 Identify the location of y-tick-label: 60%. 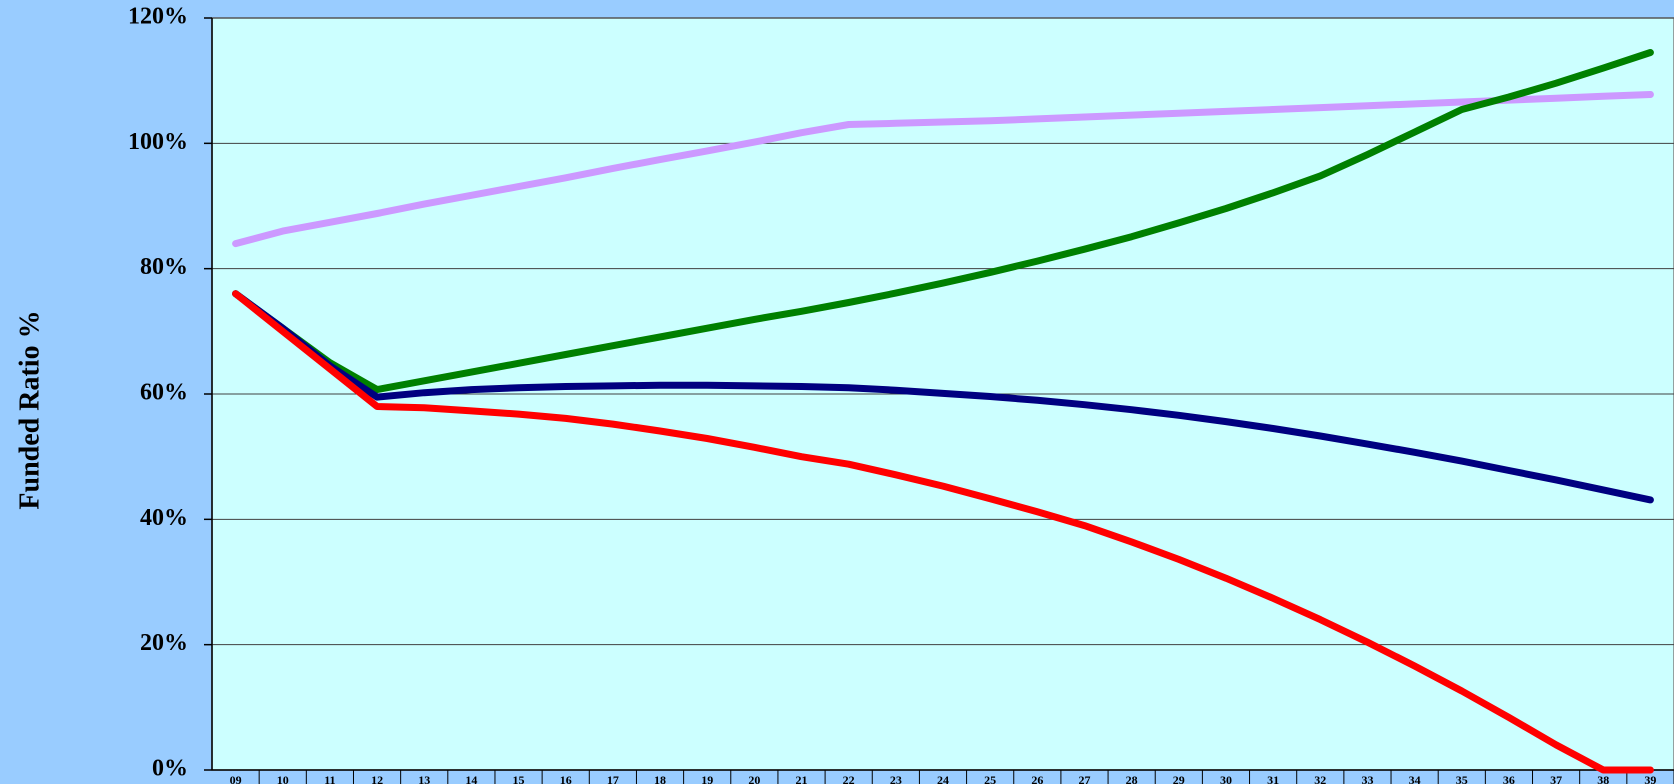
(164, 393).